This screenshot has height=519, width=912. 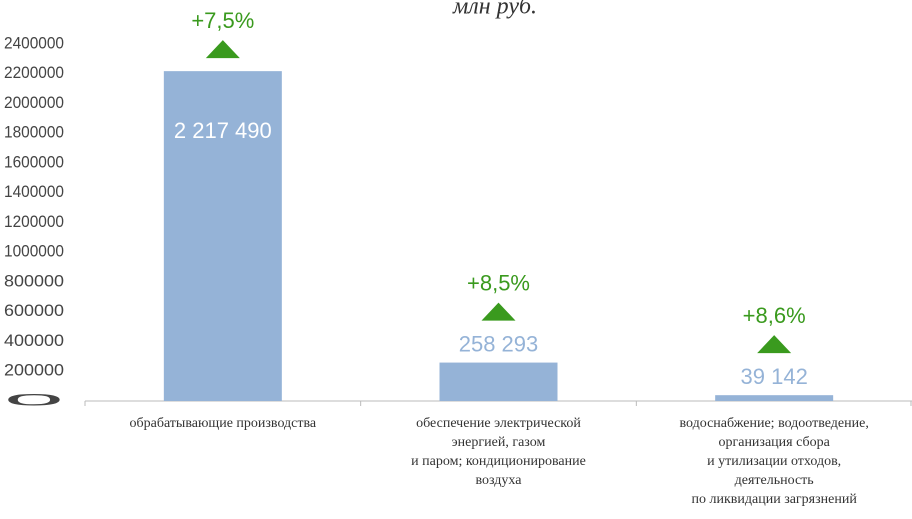 I want to click on x-tick-label-line: и паром; кондиционирование, so click(x=498, y=461).